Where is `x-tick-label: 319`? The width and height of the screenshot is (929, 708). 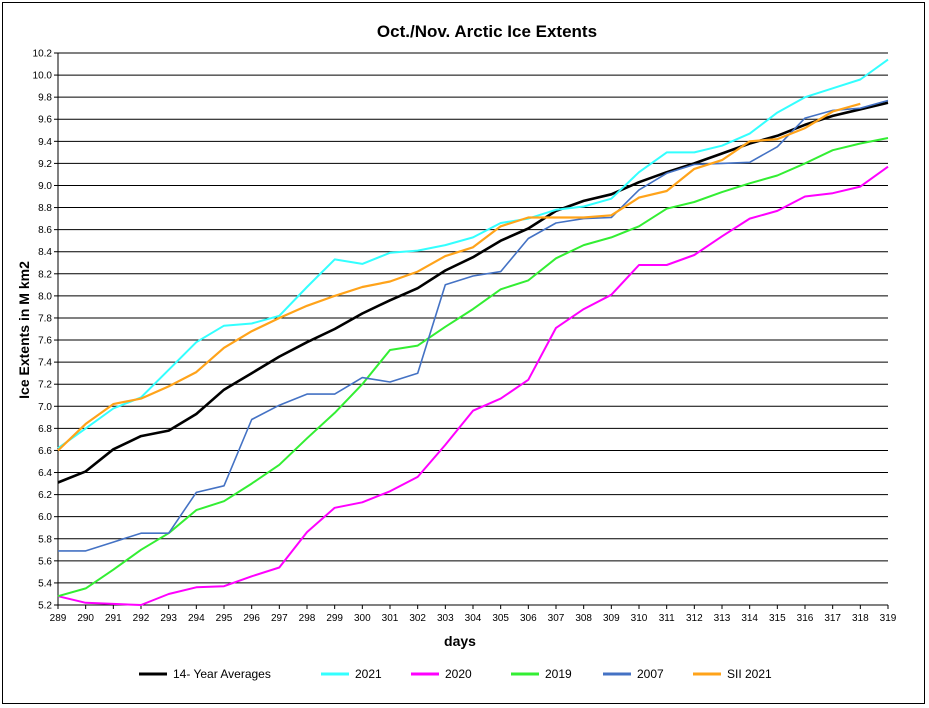
x-tick-label: 319 is located at coordinates (888, 618).